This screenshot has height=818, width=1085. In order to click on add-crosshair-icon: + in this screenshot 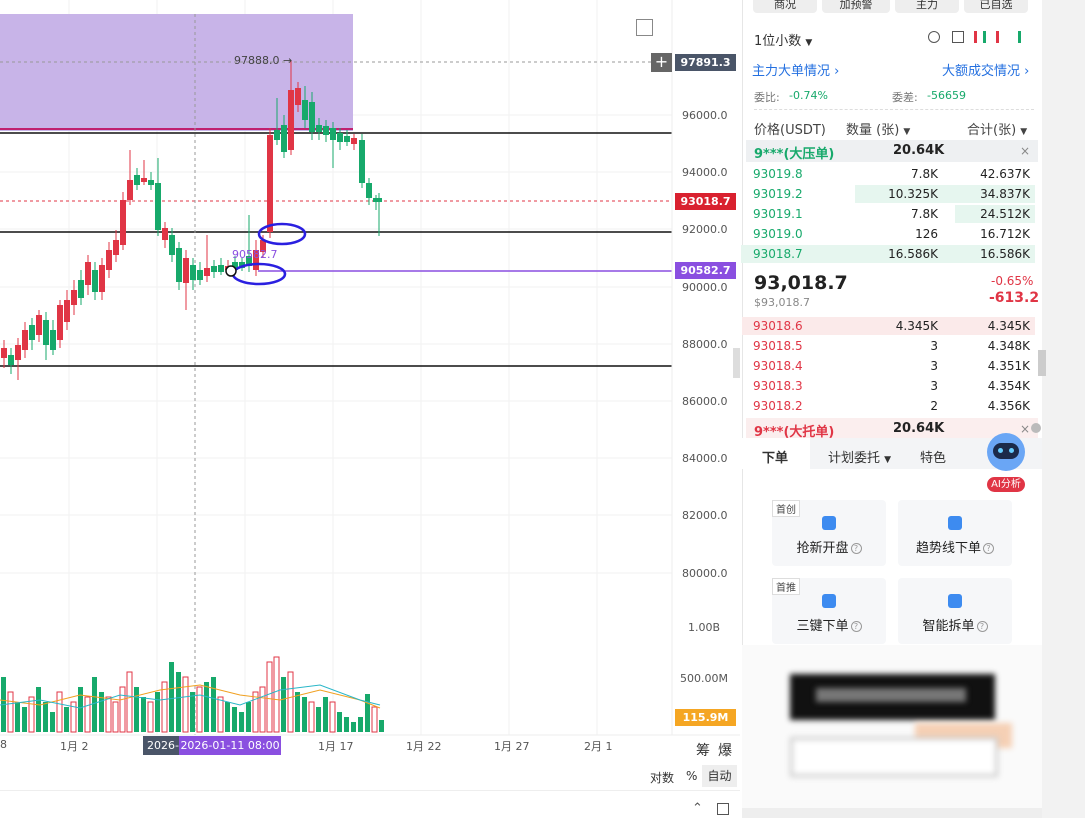, I will do `click(661, 62)`.